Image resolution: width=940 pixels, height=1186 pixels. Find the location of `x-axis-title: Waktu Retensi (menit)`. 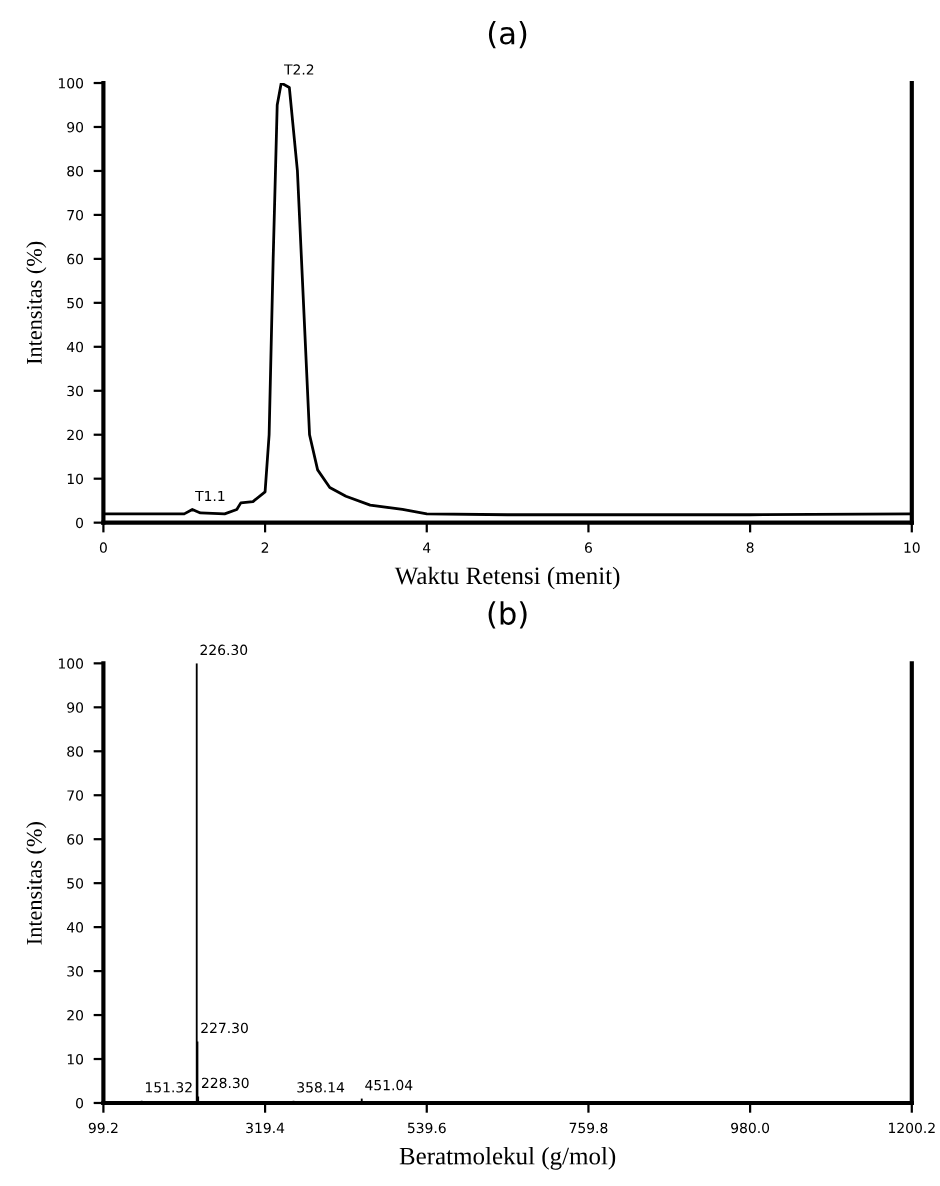

x-axis-title: Waktu Retensi (menit) is located at coordinates (507, 578).